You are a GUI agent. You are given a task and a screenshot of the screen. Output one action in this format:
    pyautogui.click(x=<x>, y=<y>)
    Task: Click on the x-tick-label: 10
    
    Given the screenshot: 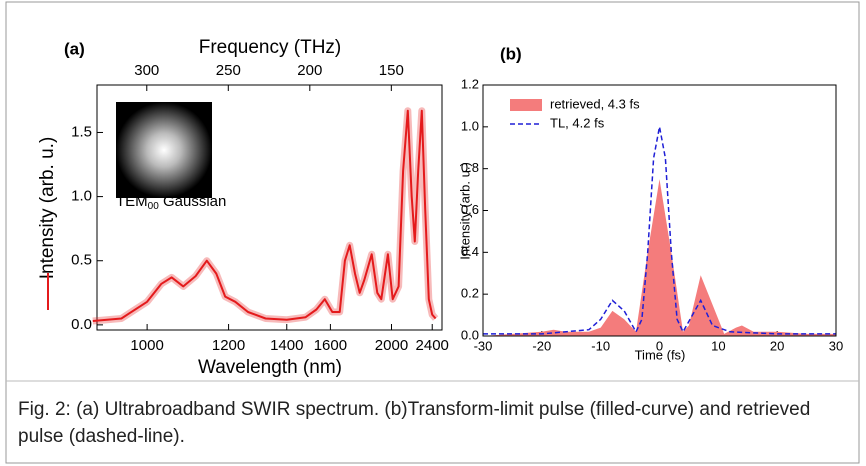 What is the action you would take?
    pyautogui.click(x=718, y=345)
    